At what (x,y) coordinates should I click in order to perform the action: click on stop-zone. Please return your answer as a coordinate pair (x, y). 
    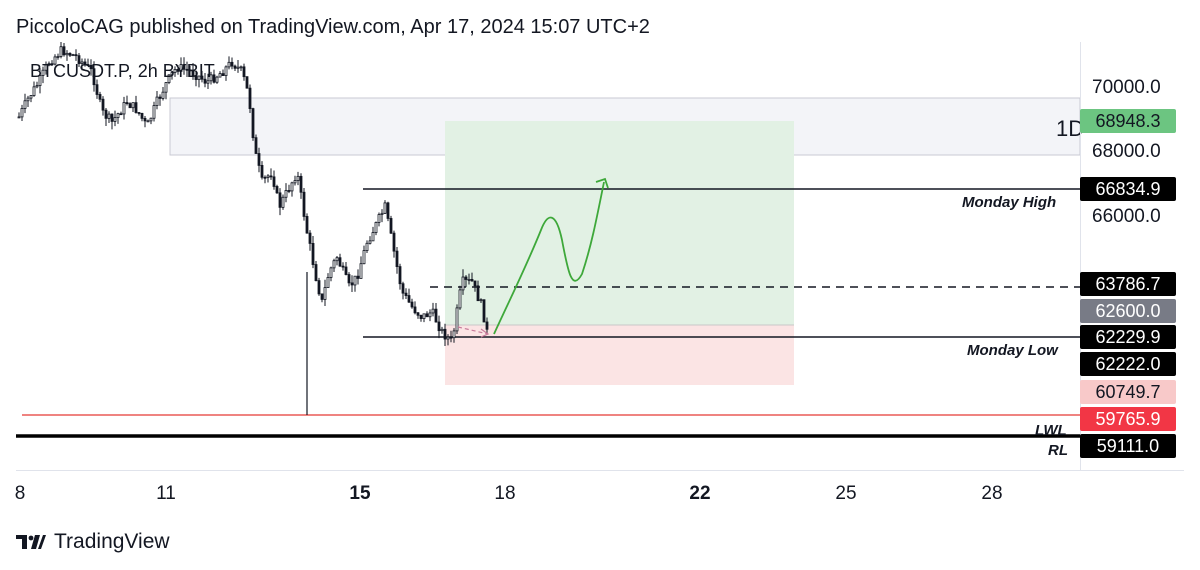
    Looking at the image, I should click on (619, 355).